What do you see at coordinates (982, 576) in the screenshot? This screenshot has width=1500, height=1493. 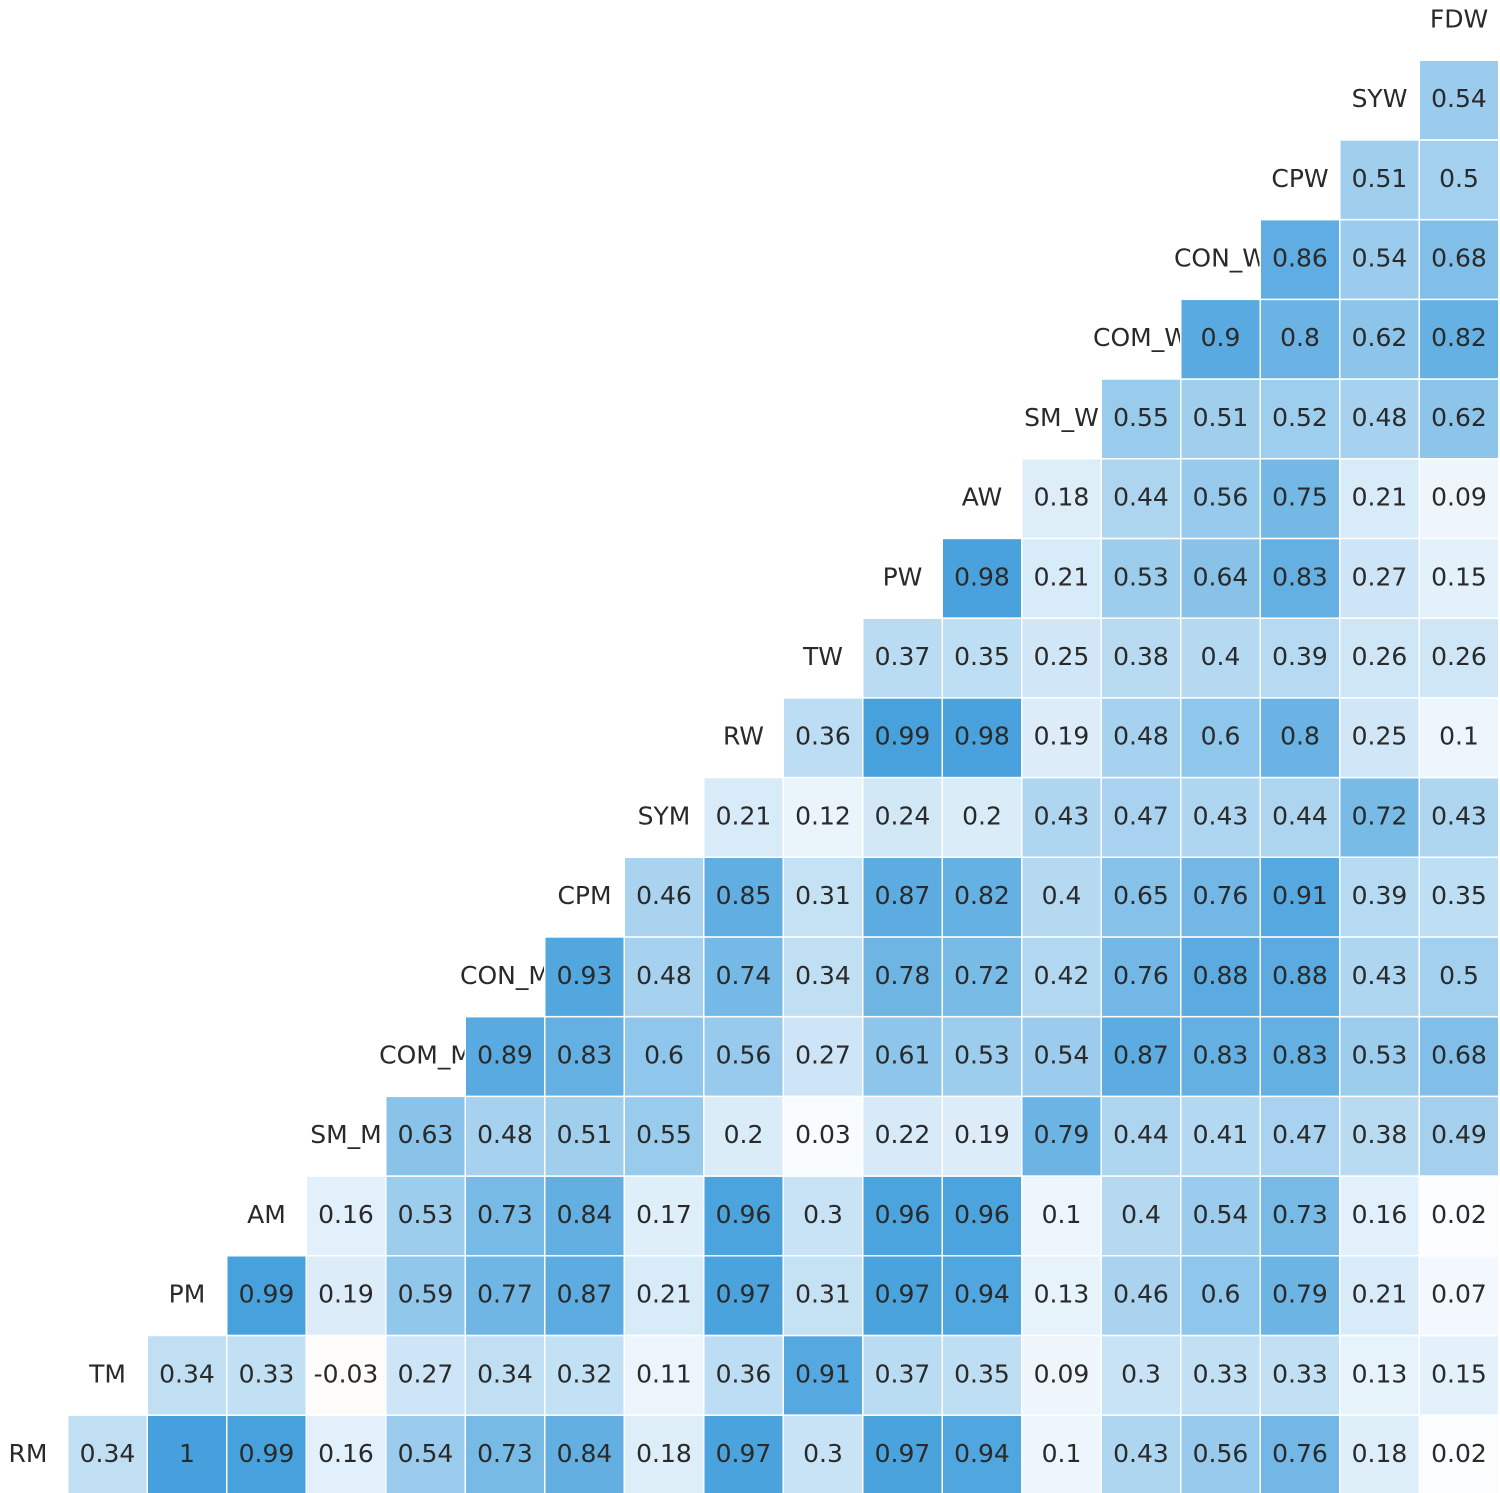 I see `cell-label: 0.98` at bounding box center [982, 576].